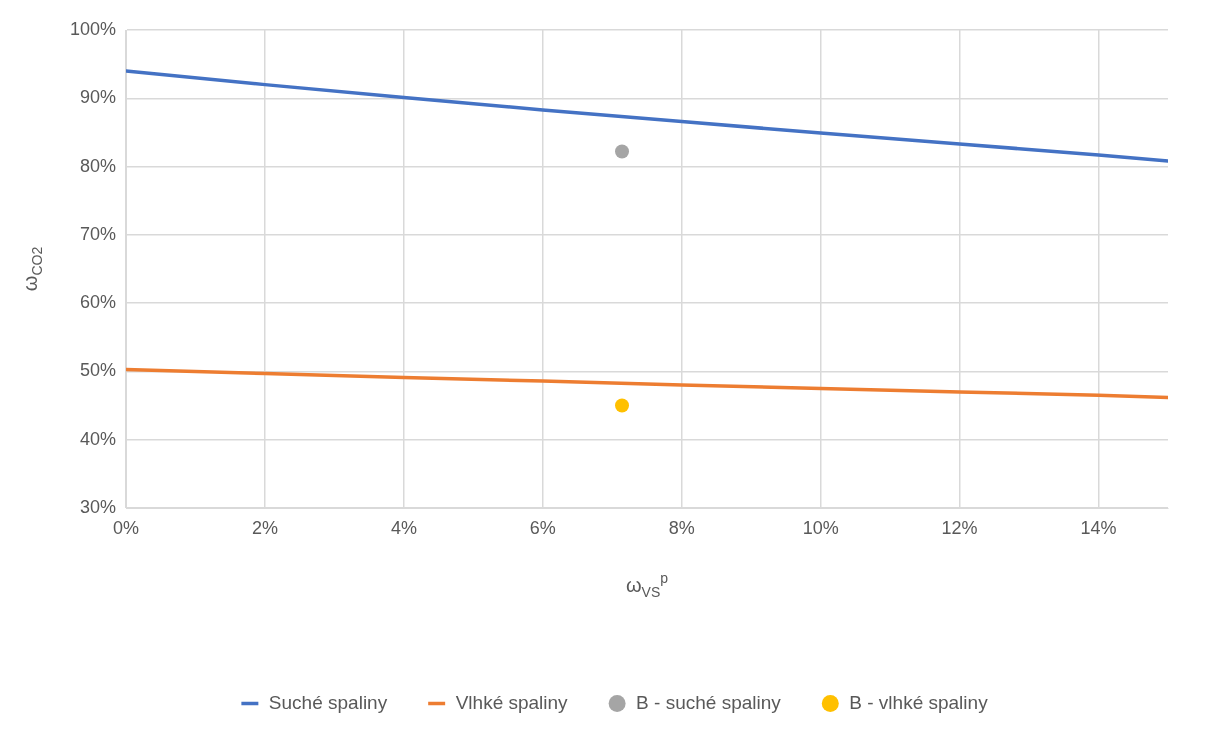 The height and width of the screenshot is (731, 1206). I want to click on y-tick-label: 90%, so click(98, 97).